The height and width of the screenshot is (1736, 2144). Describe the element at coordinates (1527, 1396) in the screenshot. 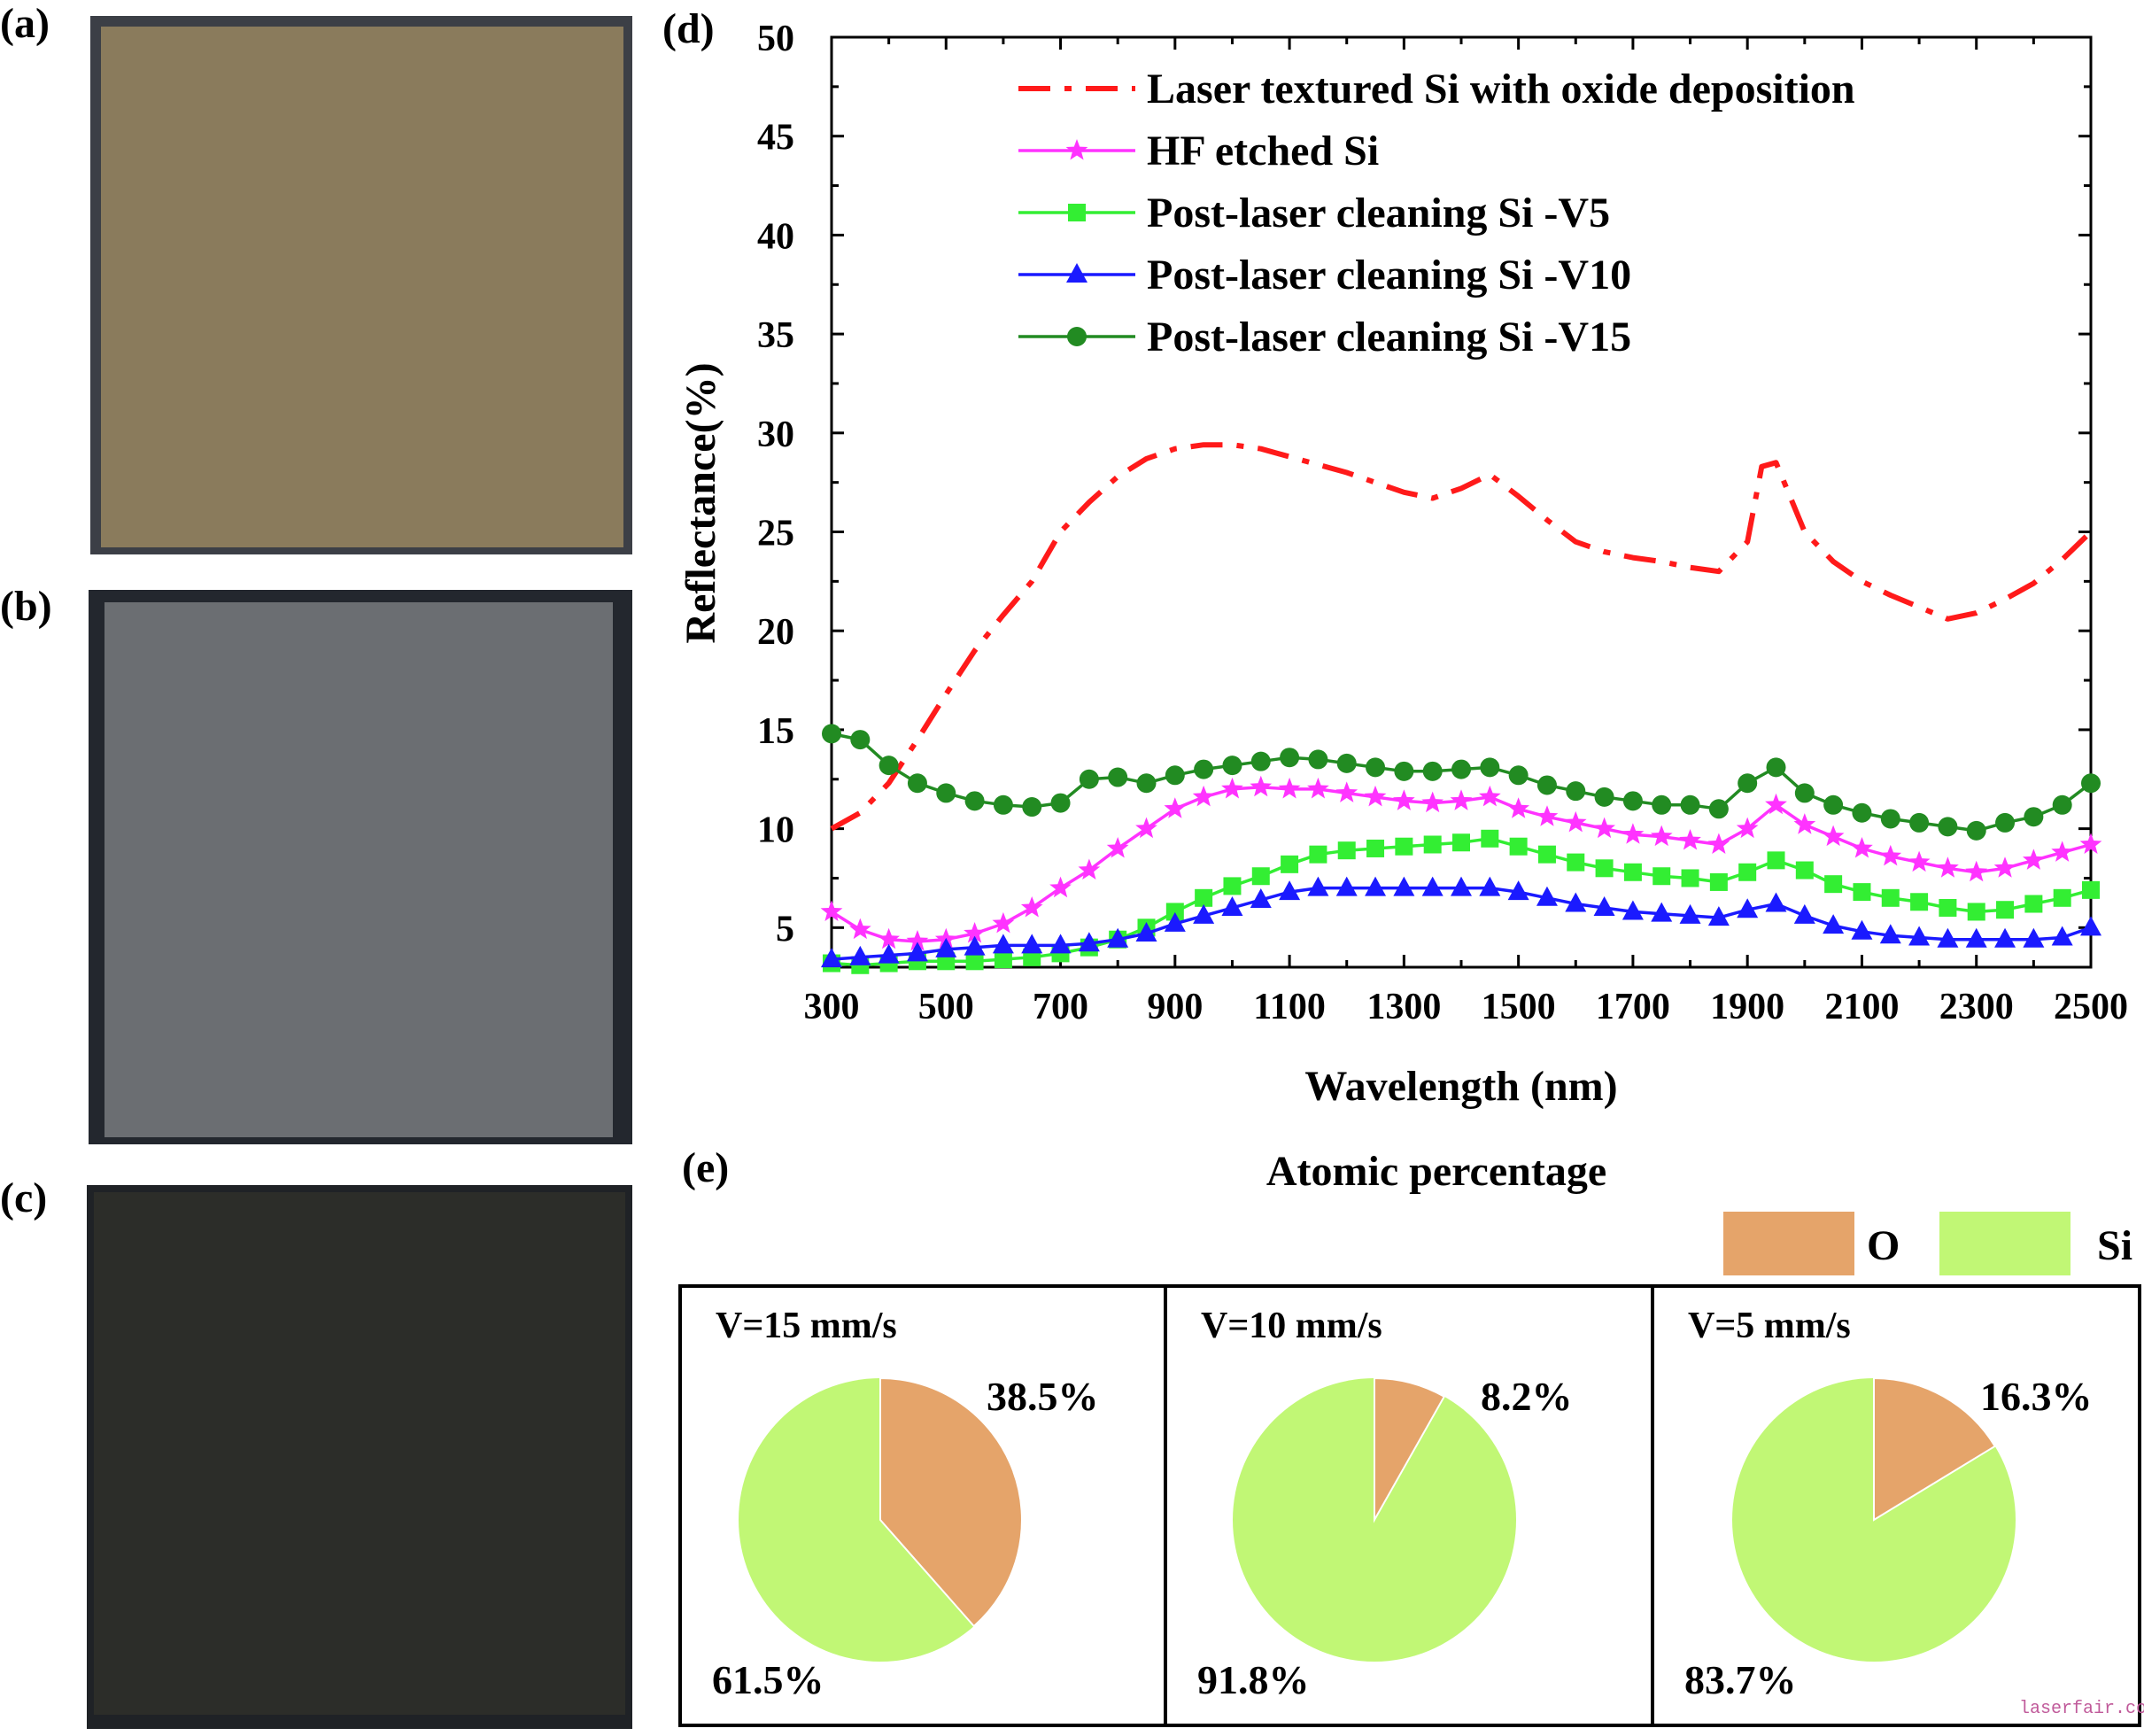

I see `pie-label-o: 8.2%` at that location.